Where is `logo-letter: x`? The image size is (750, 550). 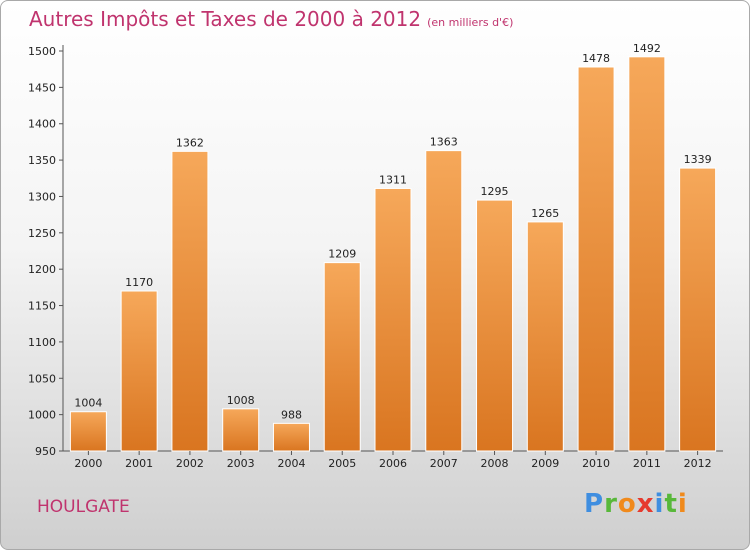 logo-letter: x is located at coordinates (645, 504).